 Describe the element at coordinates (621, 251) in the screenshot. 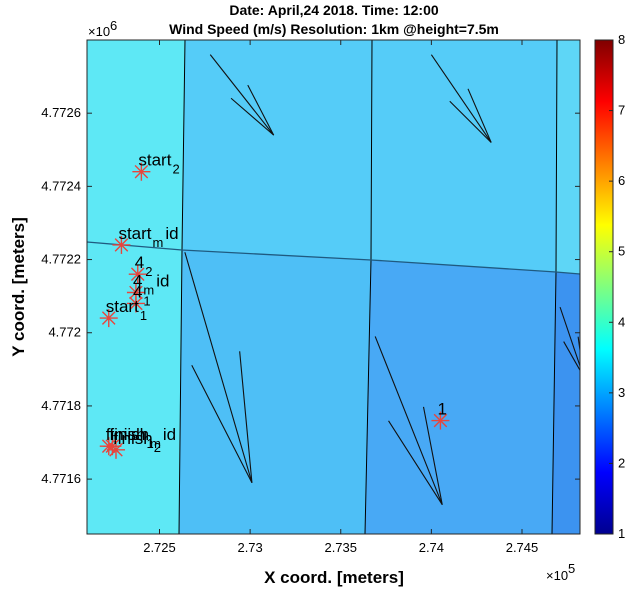

I see `colorbar-tick-label: 5` at that location.